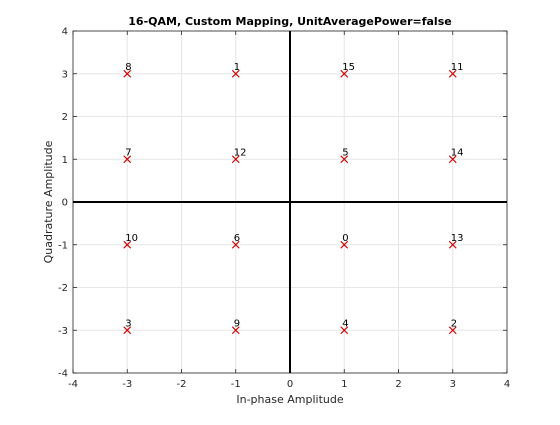  What do you see at coordinates (345, 238) in the screenshot?
I see `point-label: 0` at bounding box center [345, 238].